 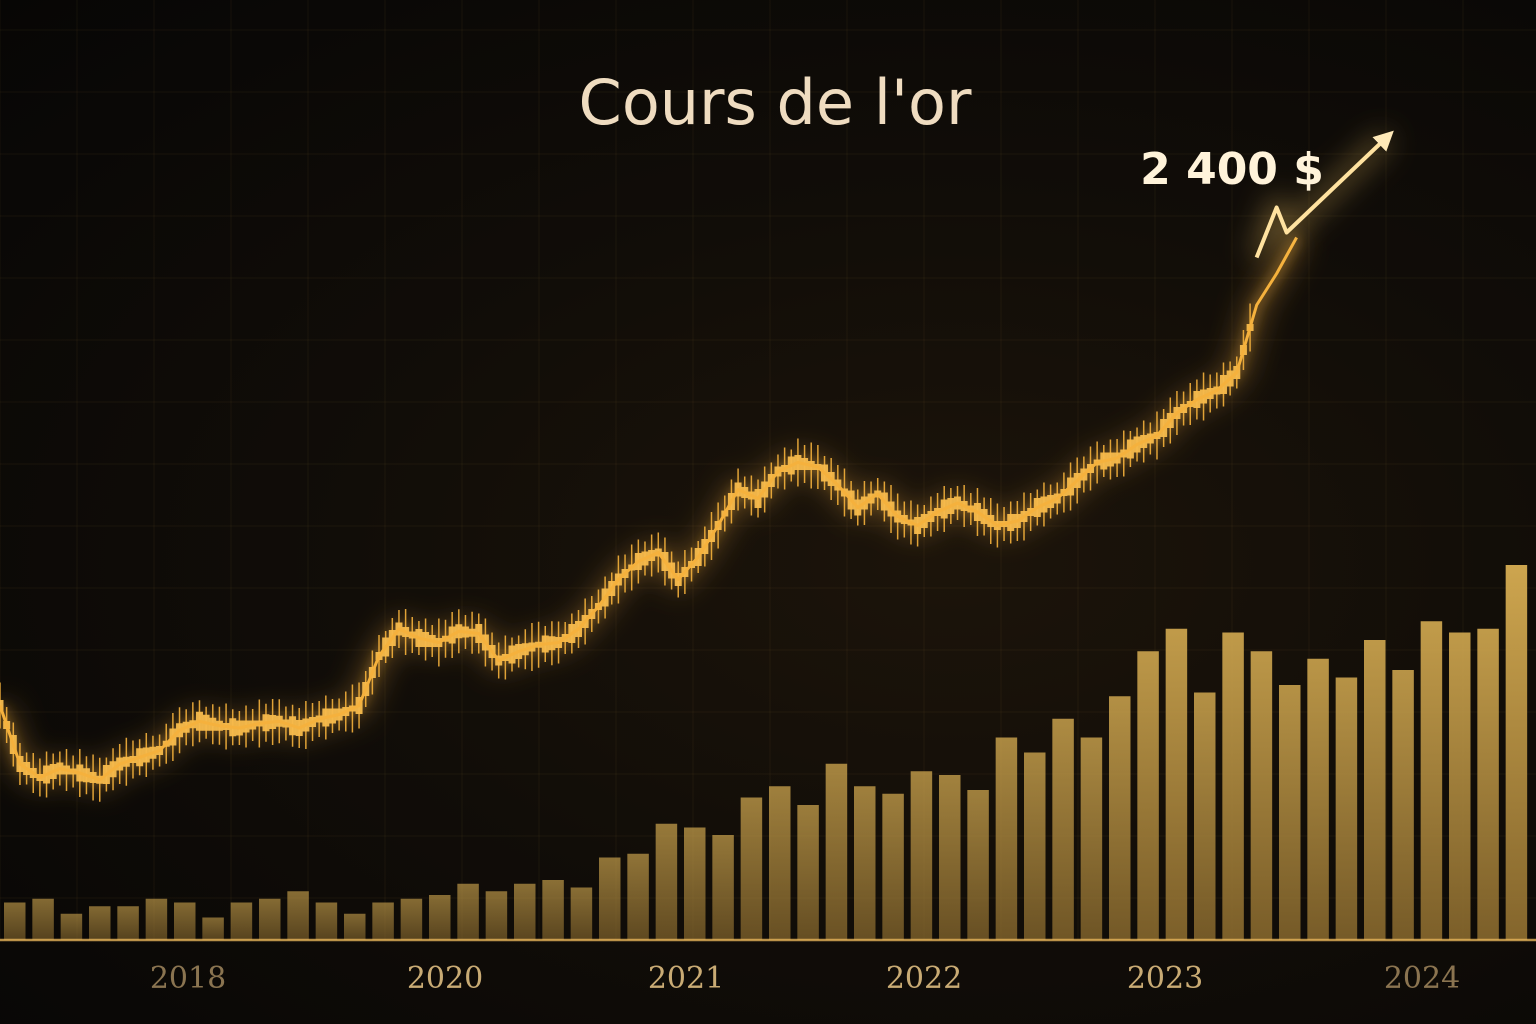 I want to click on trend-arrow-group, so click(x=1322, y=195).